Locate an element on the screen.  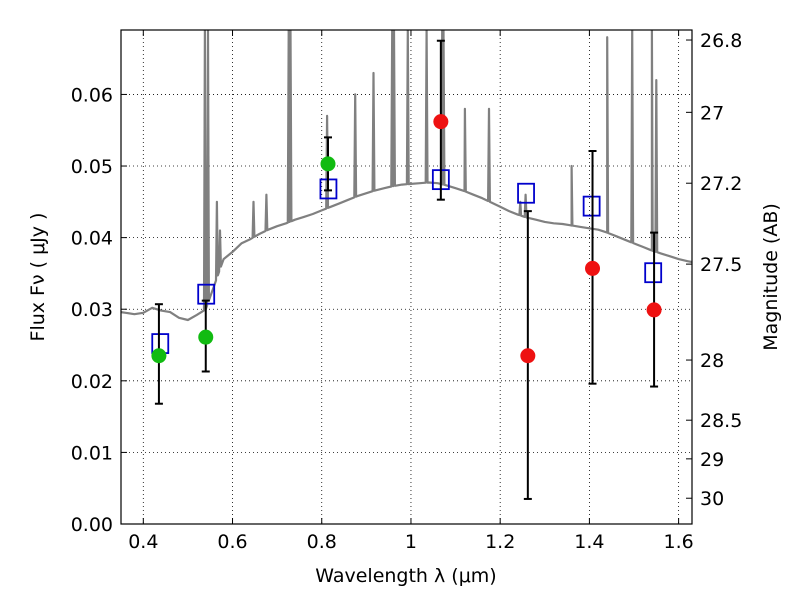
y-tick-label: 0.03 is located at coordinates (92, 310).